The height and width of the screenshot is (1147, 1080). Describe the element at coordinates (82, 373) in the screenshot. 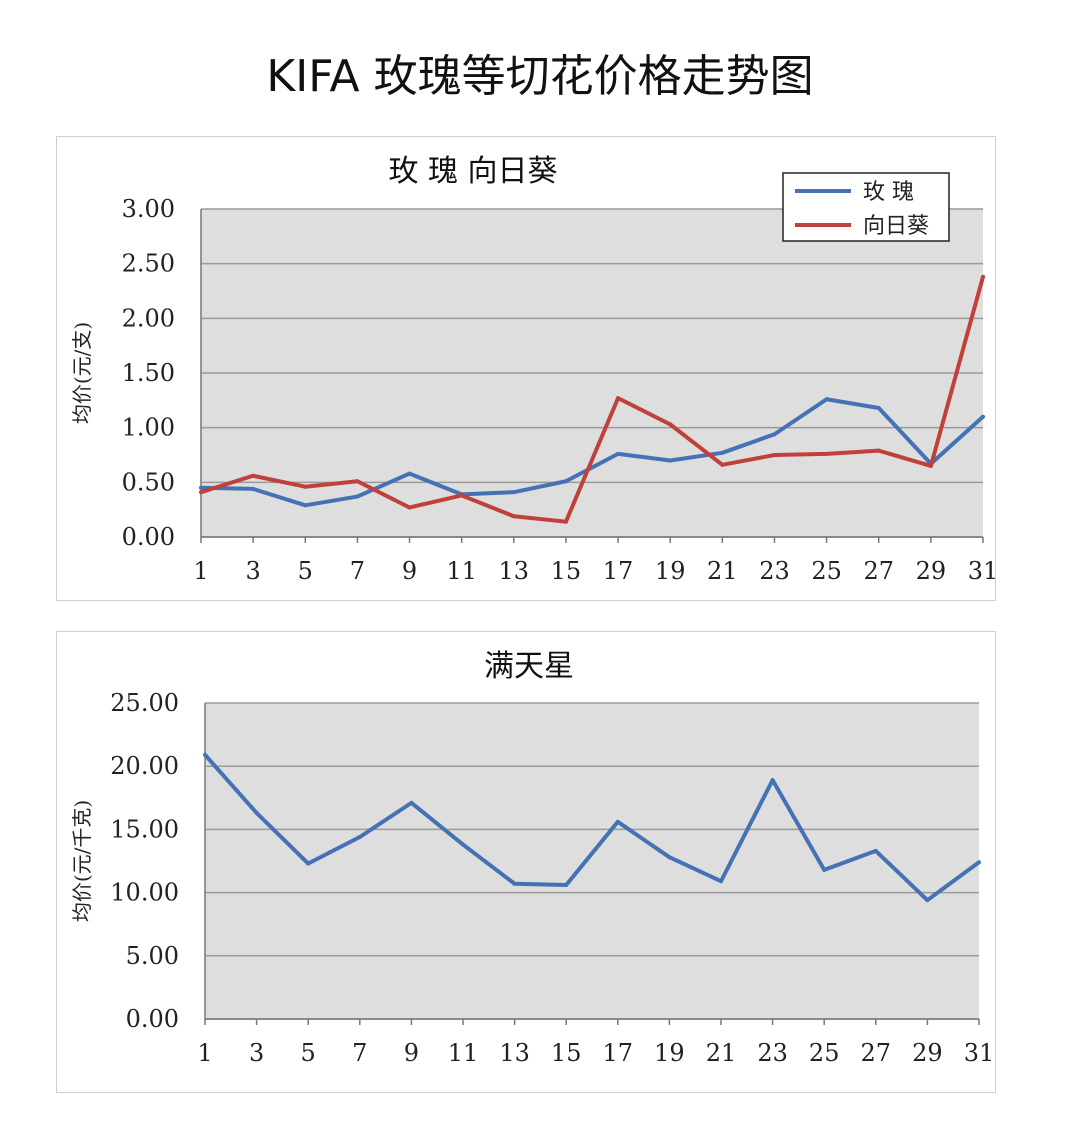

I see `y-axis-label: 均价(元/支)` at that location.